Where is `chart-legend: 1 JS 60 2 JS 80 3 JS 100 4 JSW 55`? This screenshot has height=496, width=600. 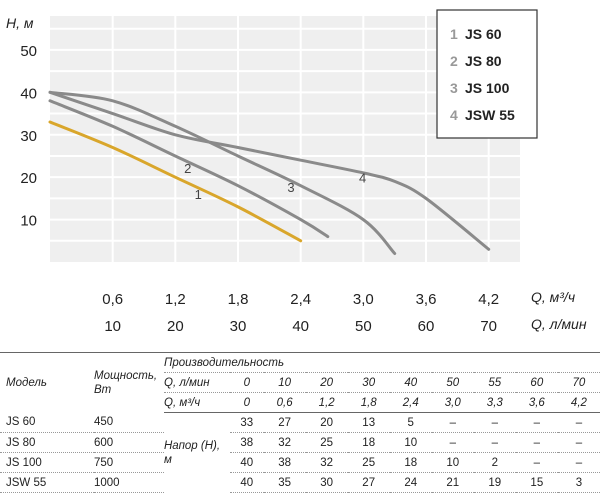
chart-legend: 1 JS 60 2 JS 80 3 JS 100 4 JSW 55 is located at coordinates (487, 74).